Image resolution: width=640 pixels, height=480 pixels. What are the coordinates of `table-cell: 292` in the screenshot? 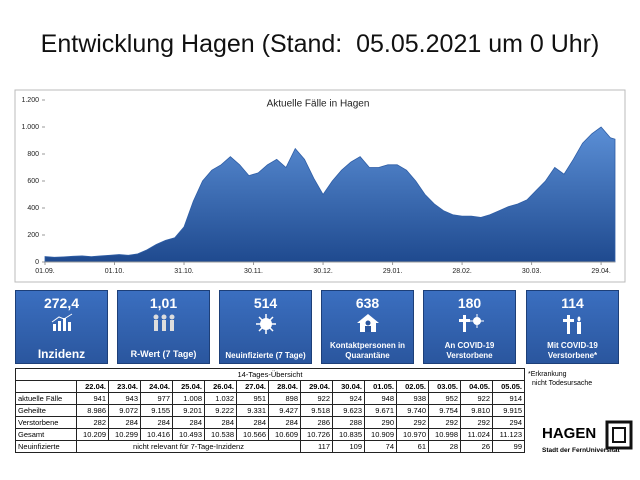 It's located at (444, 422).